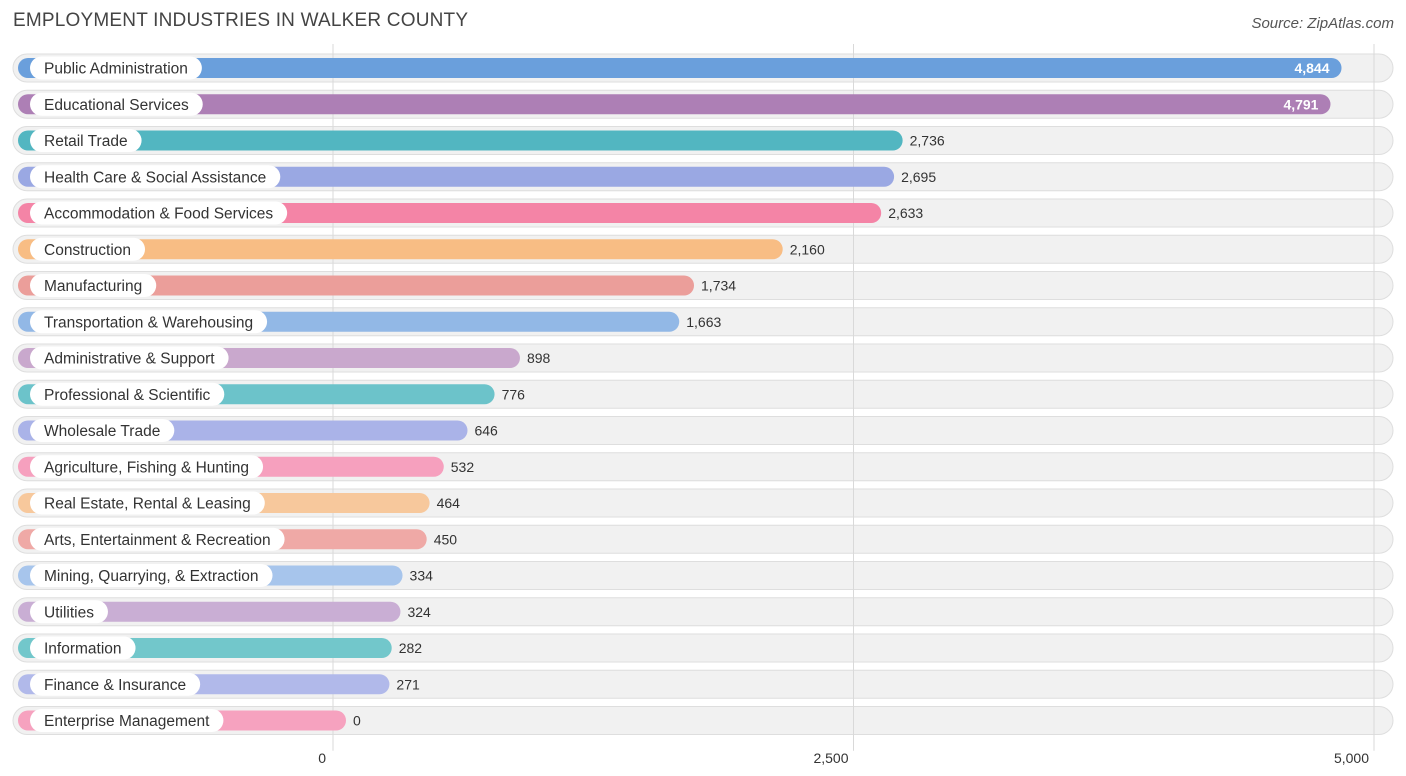 This screenshot has height=776, width=1406. Describe the element at coordinates (477, 177) in the screenshot. I see `bar-row: Health Care & Social Assistance 2,695` at that location.